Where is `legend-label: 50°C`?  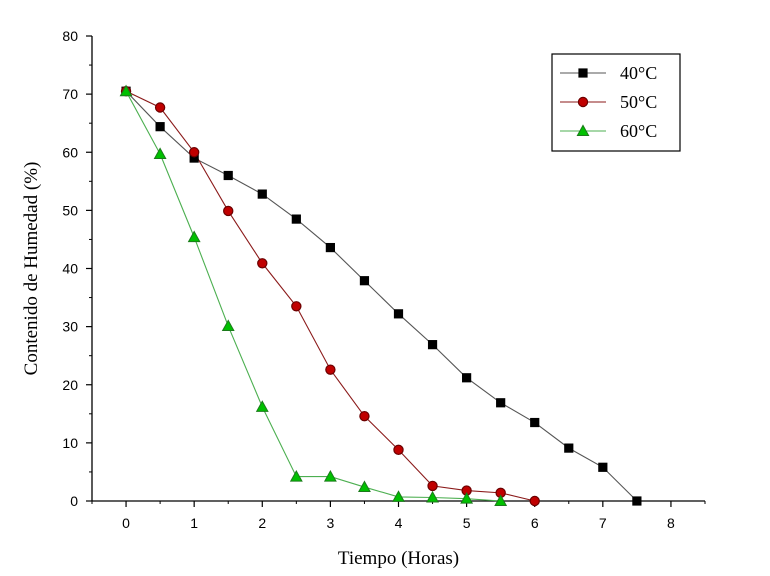 legend-label: 50°C is located at coordinates (638, 102).